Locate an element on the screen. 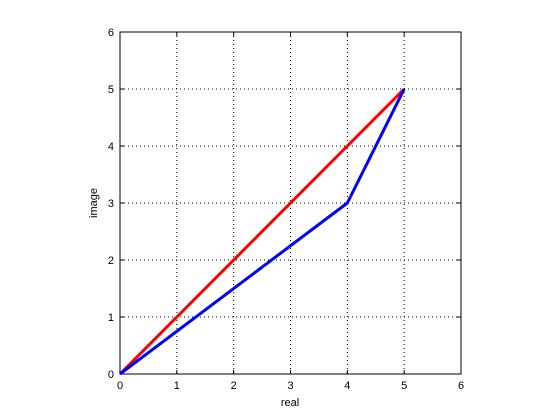  x-axis-label: real is located at coordinates (290, 403).